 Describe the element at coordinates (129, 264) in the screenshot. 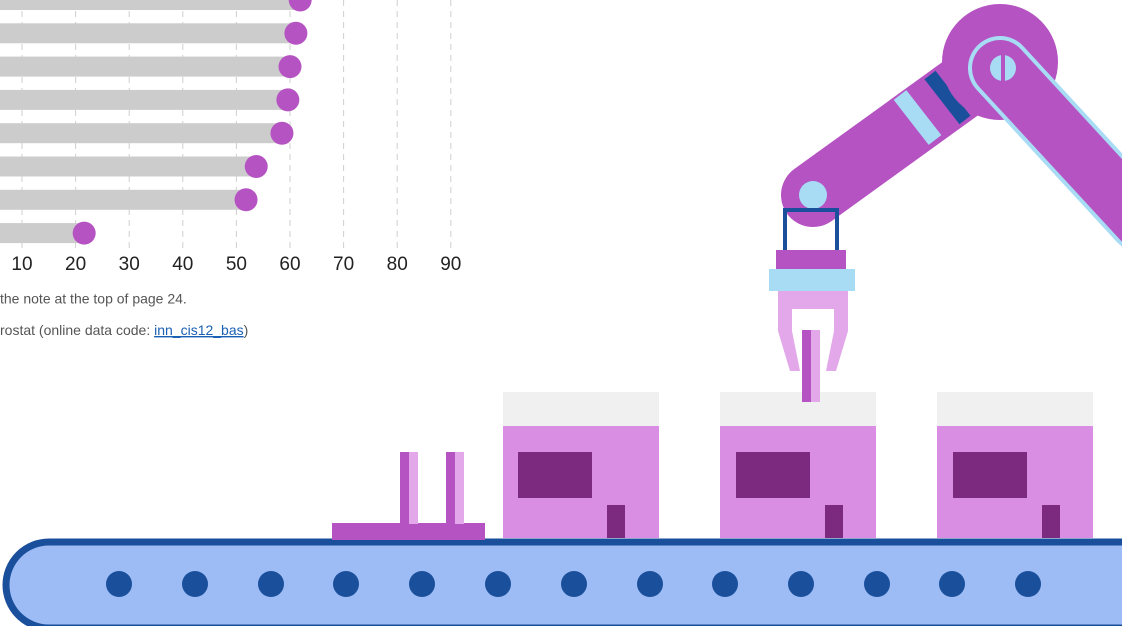

I see `x-tick-label: 30` at that location.